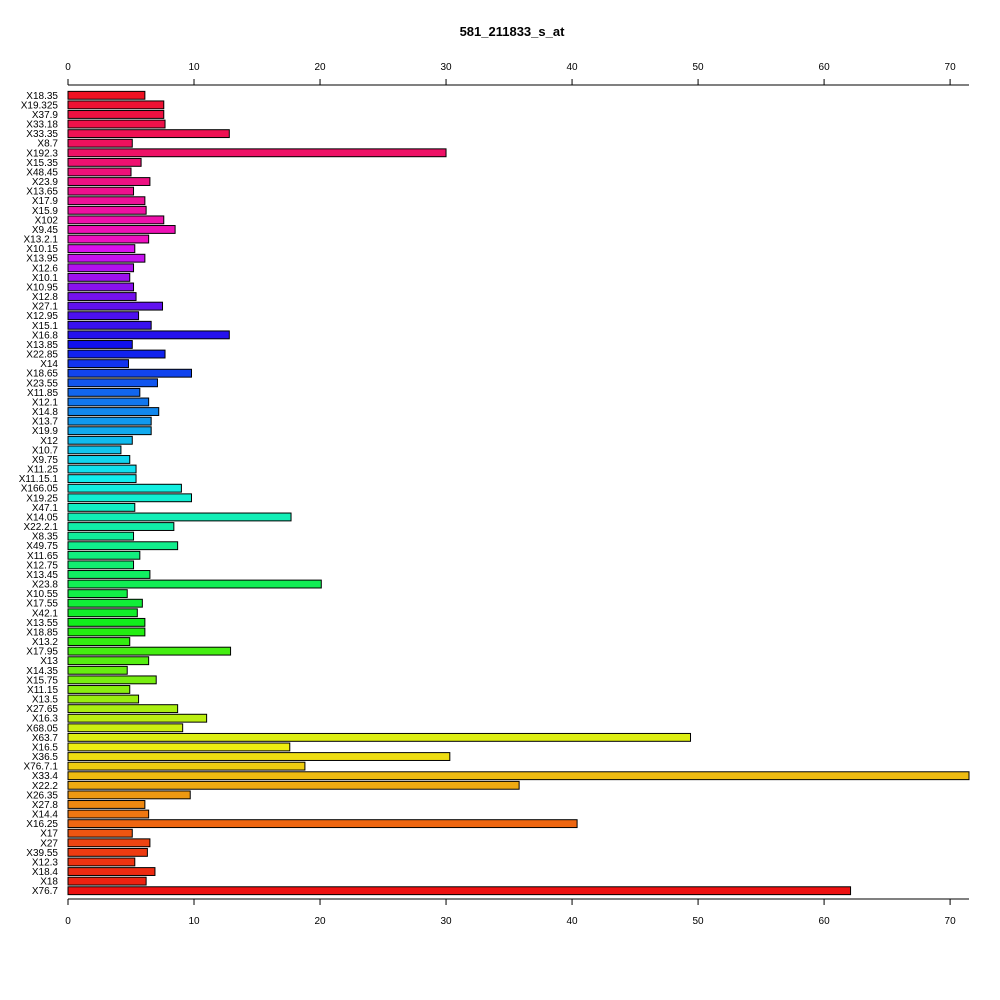  Describe the element at coordinates (42, 853) in the screenshot. I see `category-label: X39.55` at that location.